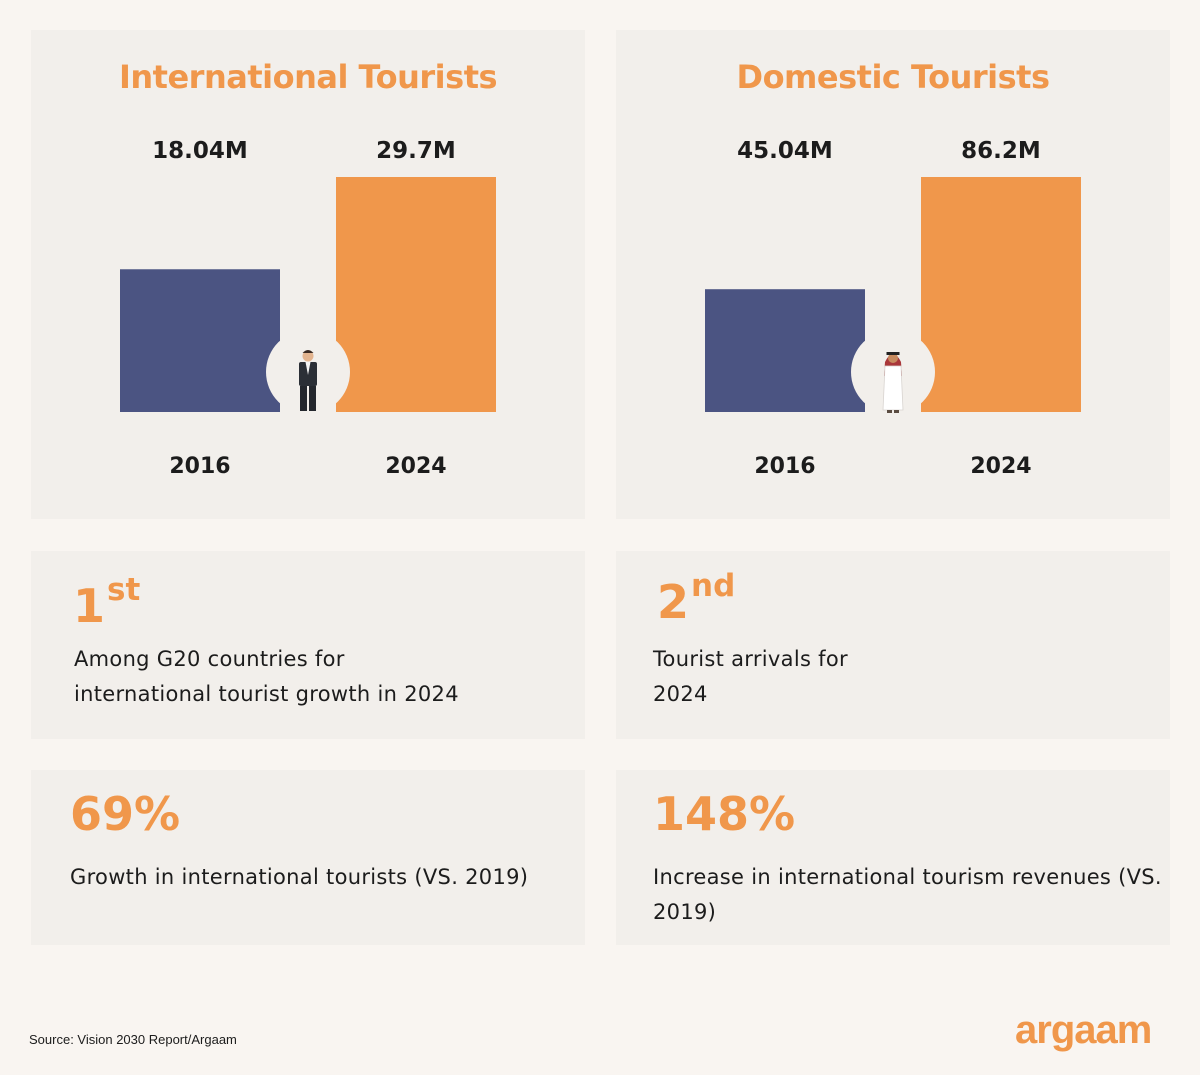  I want to click on saudi-man-icon, so click(893, 372).